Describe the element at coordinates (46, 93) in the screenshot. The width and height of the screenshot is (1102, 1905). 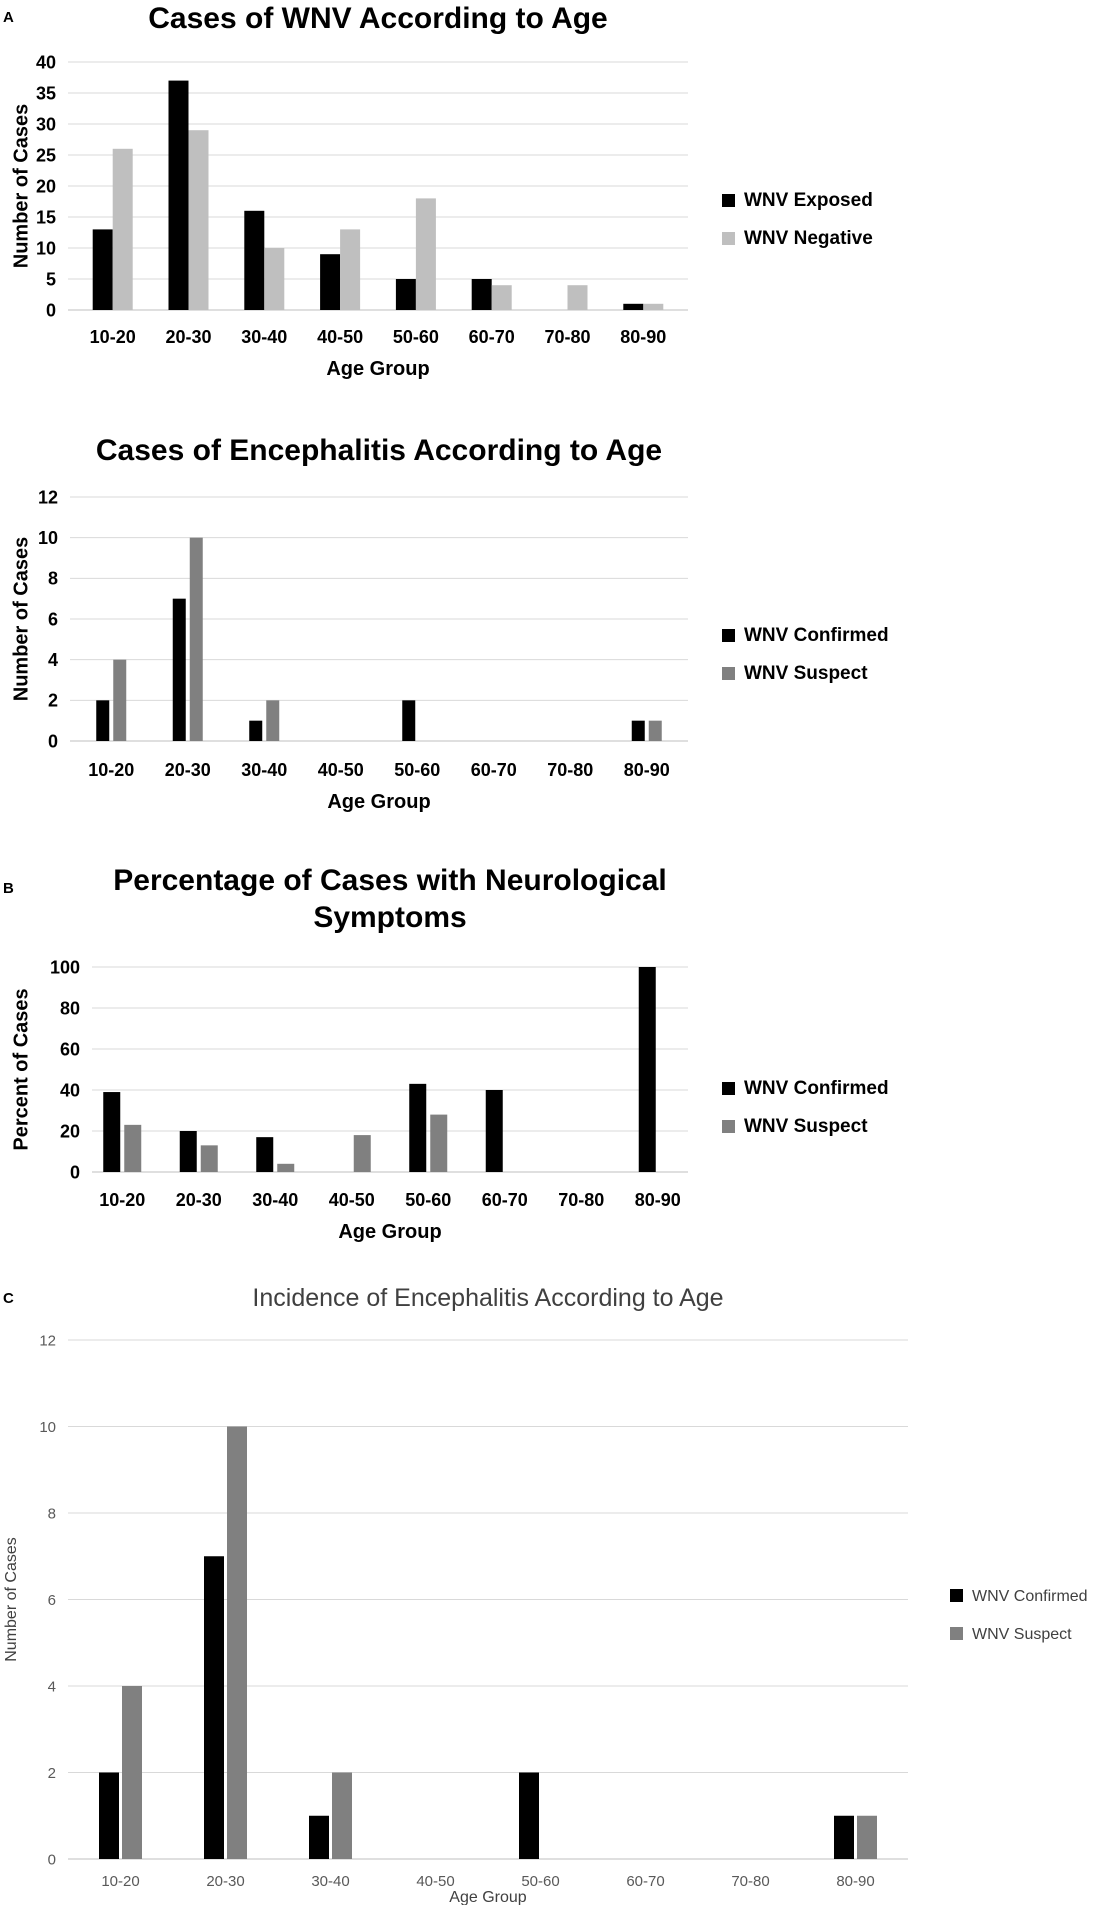
I see `y-tick-label: 35` at that location.